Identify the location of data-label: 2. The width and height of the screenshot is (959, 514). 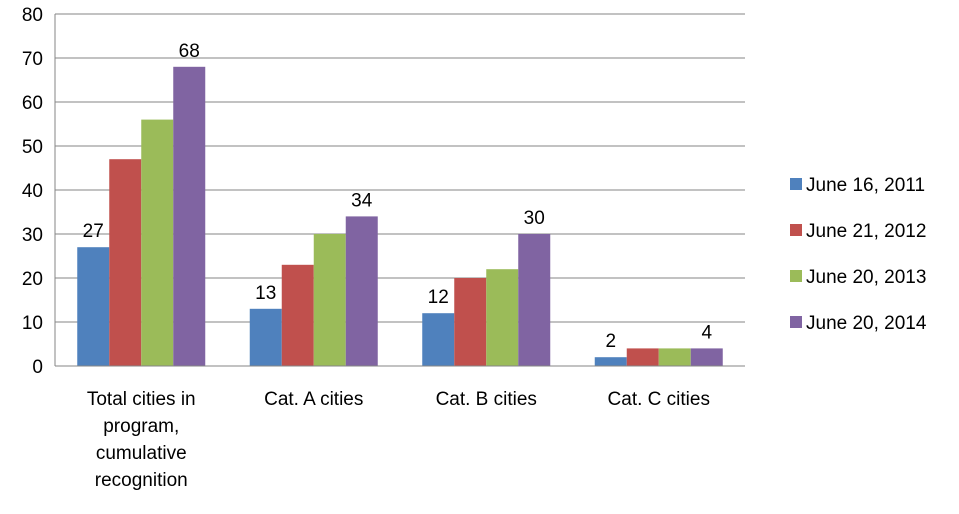
(610, 341).